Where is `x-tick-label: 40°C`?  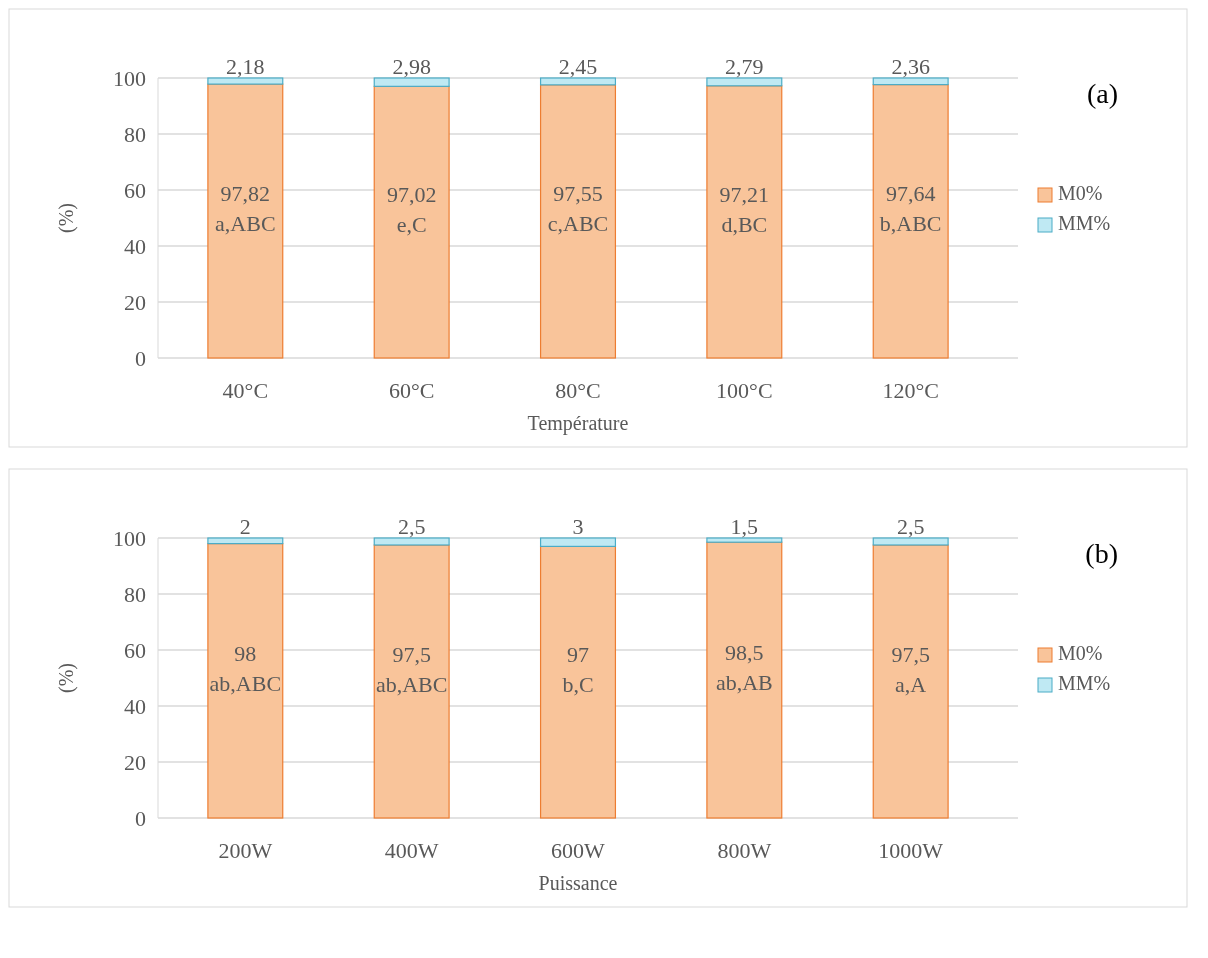
x-tick-label: 40°C is located at coordinates (245, 390).